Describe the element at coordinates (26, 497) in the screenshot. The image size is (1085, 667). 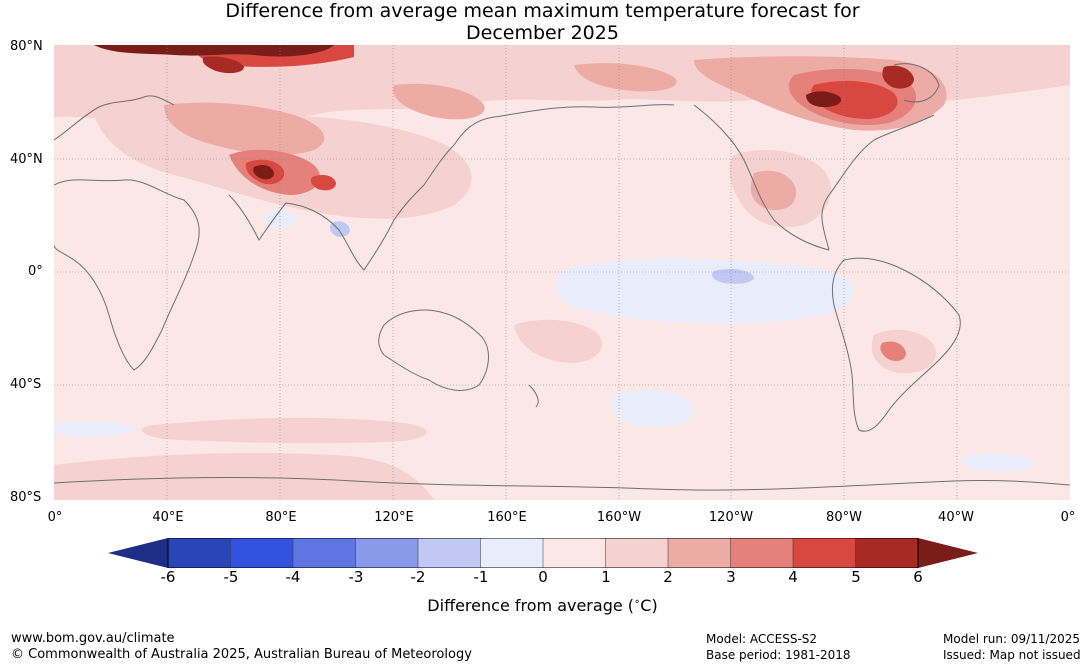
I see `lat-label-80s: 80°S` at that location.